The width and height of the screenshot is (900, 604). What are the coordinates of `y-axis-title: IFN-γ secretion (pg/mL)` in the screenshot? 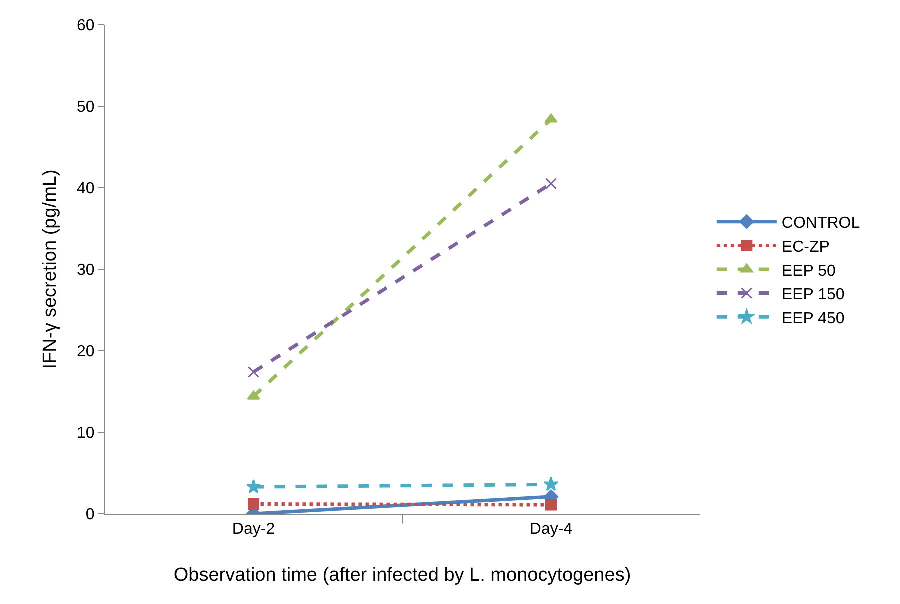 It's located at (50, 270).